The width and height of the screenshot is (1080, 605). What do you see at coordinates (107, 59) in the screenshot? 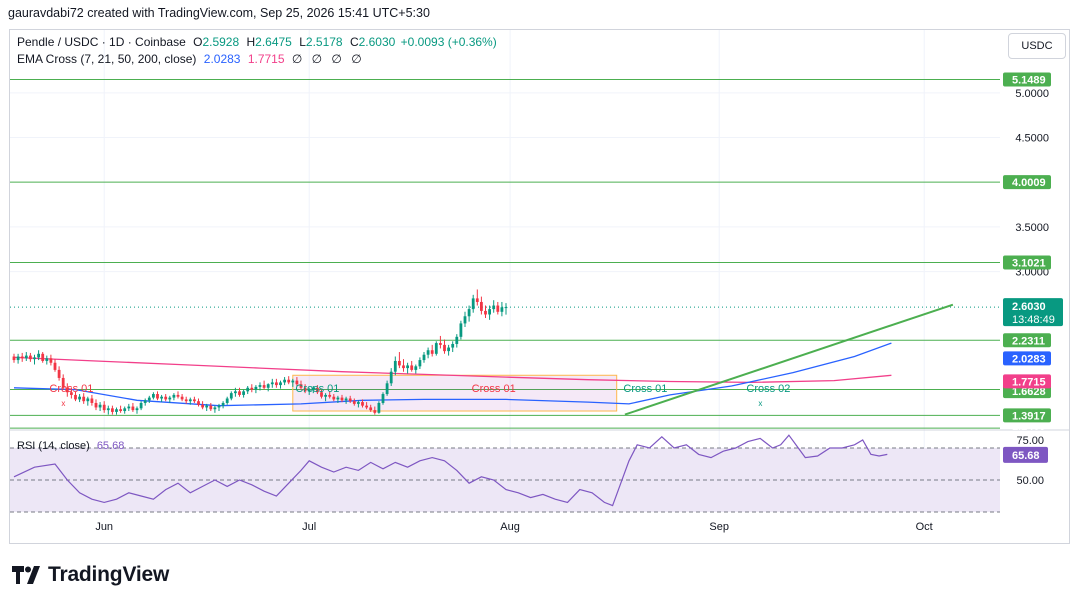
I see `ema-title: EMA Cross (7, 21, 50, 200, close)` at bounding box center [107, 59].